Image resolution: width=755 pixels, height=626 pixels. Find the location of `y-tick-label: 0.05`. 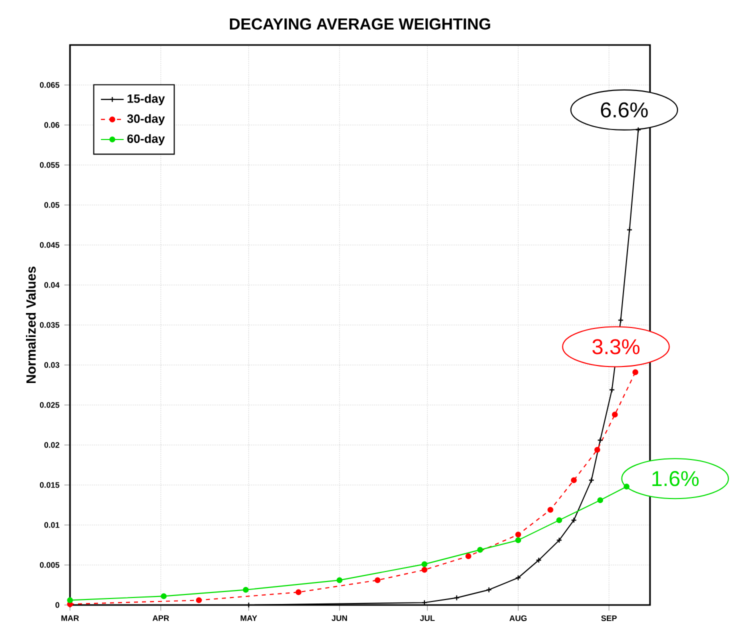

y-tick-label: 0.05 is located at coordinates (52, 205).